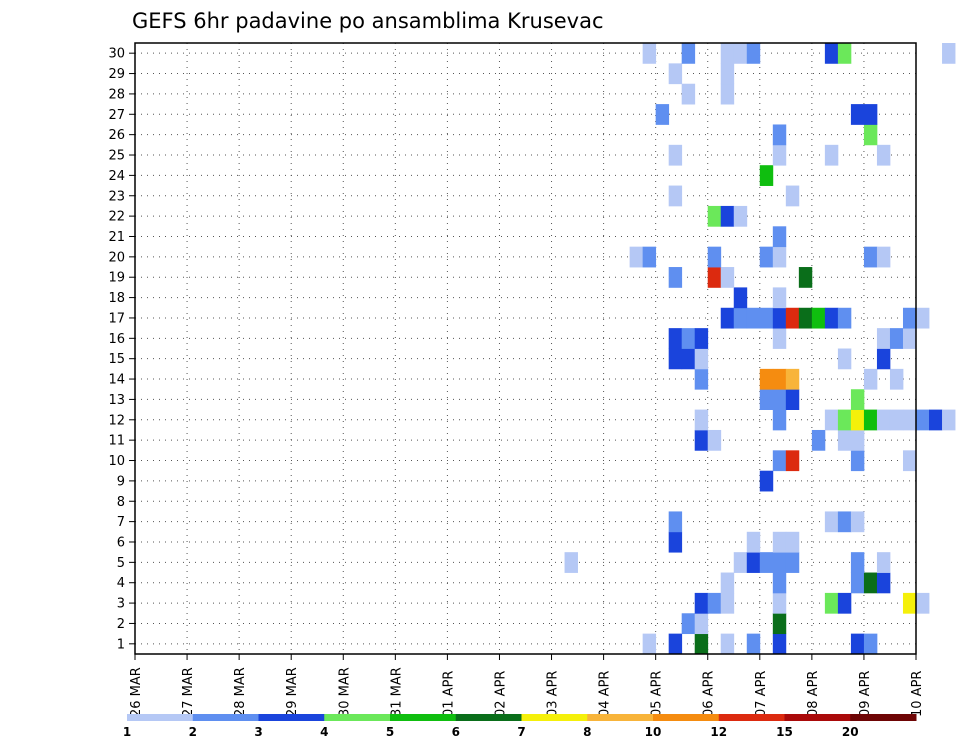  What do you see at coordinates (136, 692) in the screenshot?
I see `x-tick-label: 26 MAR` at bounding box center [136, 692].